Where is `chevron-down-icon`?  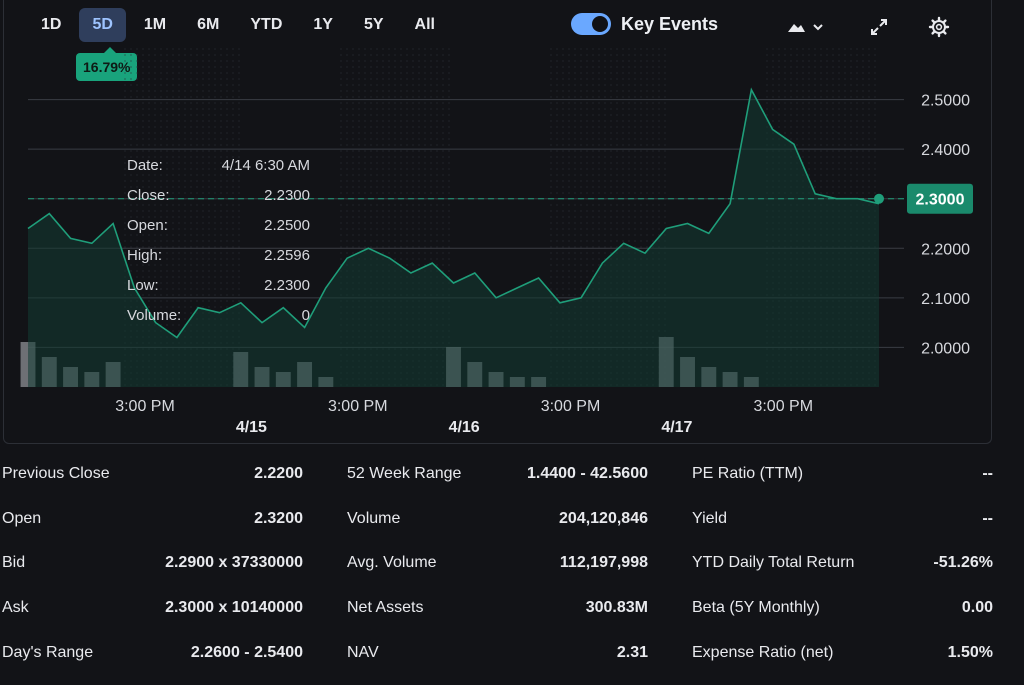 chevron-down-icon is located at coordinates (818, 27).